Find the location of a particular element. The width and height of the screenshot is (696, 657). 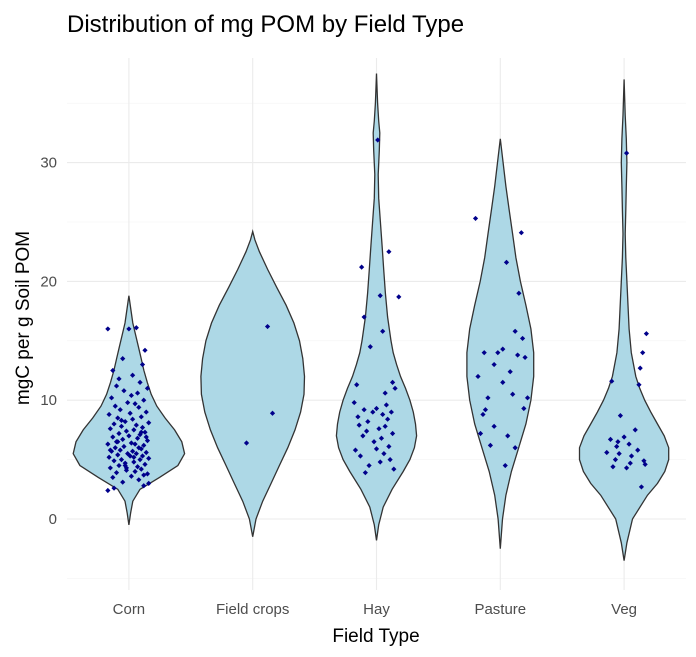

x-tick-label: Veg is located at coordinates (624, 609).